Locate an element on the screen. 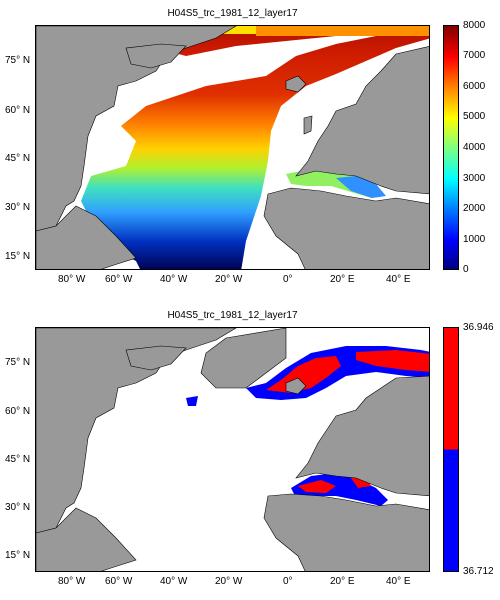 The image size is (500, 600). top-colorbar is located at coordinates (451, 147).